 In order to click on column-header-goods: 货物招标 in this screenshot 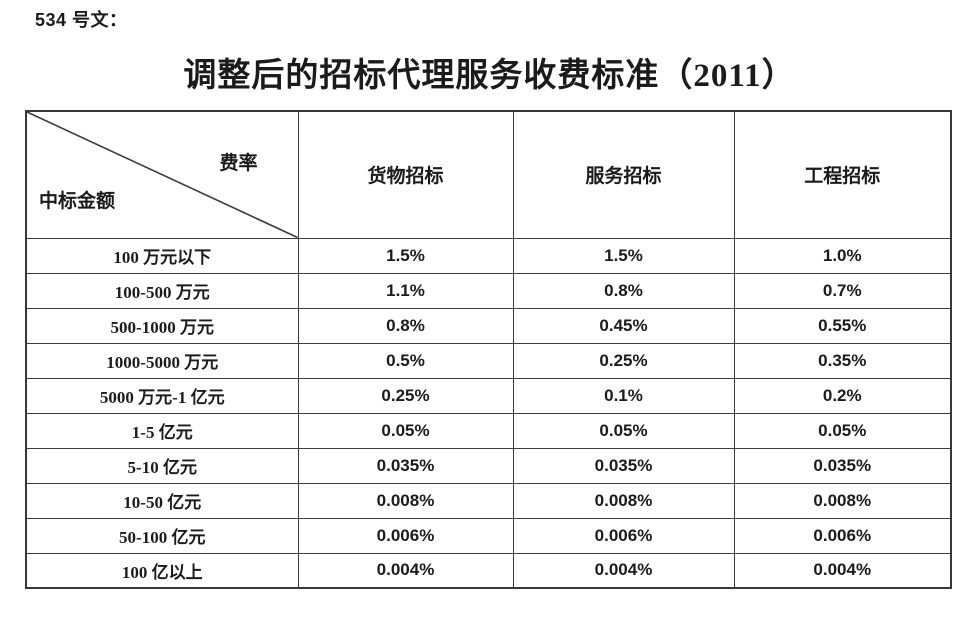, I will do `click(405, 174)`.